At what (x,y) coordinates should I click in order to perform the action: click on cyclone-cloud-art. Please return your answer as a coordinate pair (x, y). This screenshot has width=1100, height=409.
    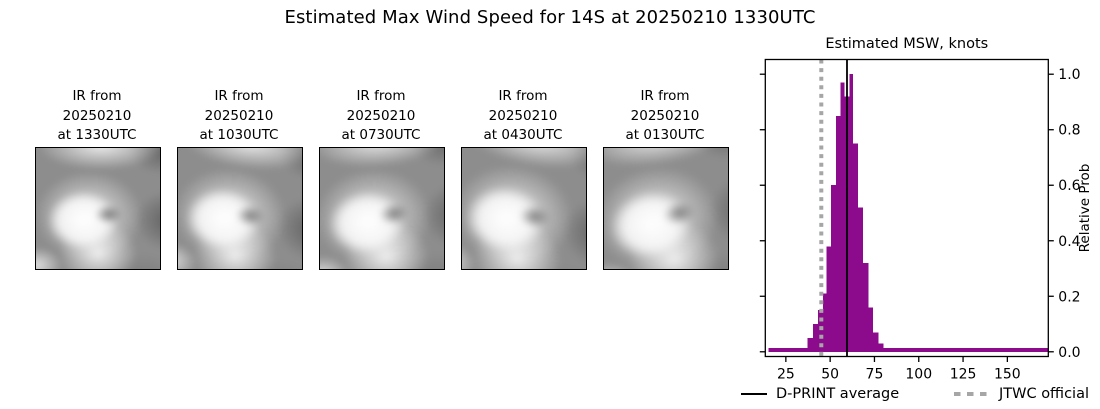
    Looking at the image, I should click on (98, 208).